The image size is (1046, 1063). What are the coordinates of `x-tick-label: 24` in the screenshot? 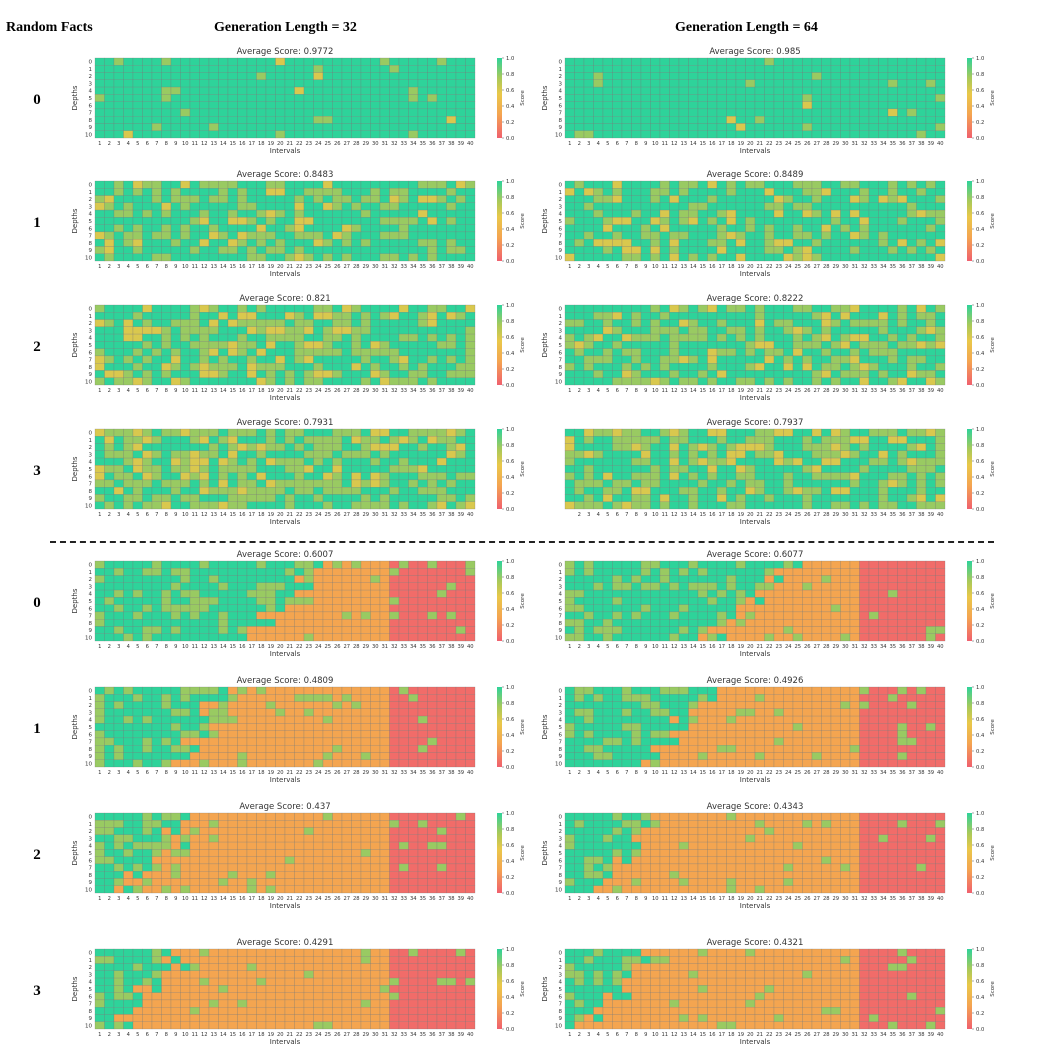 It's located at (318, 515).